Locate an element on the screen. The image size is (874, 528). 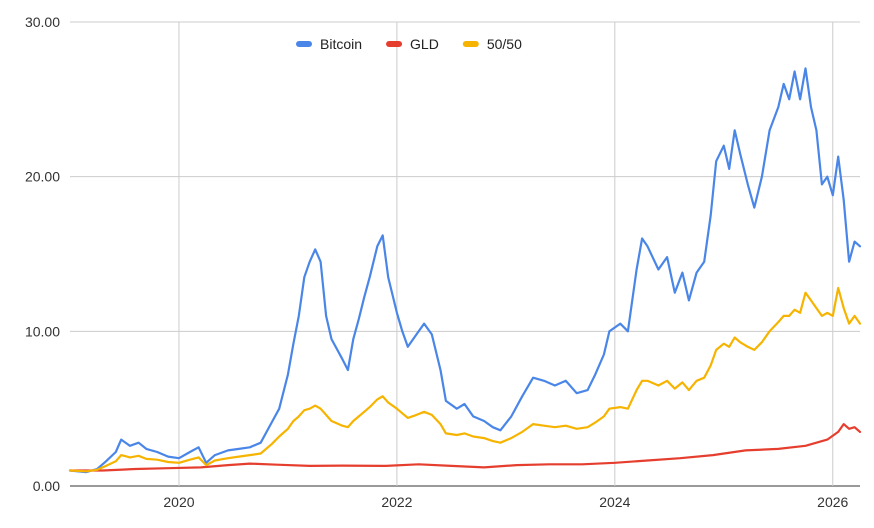
legend-label: 50/50 is located at coordinates (504, 44).